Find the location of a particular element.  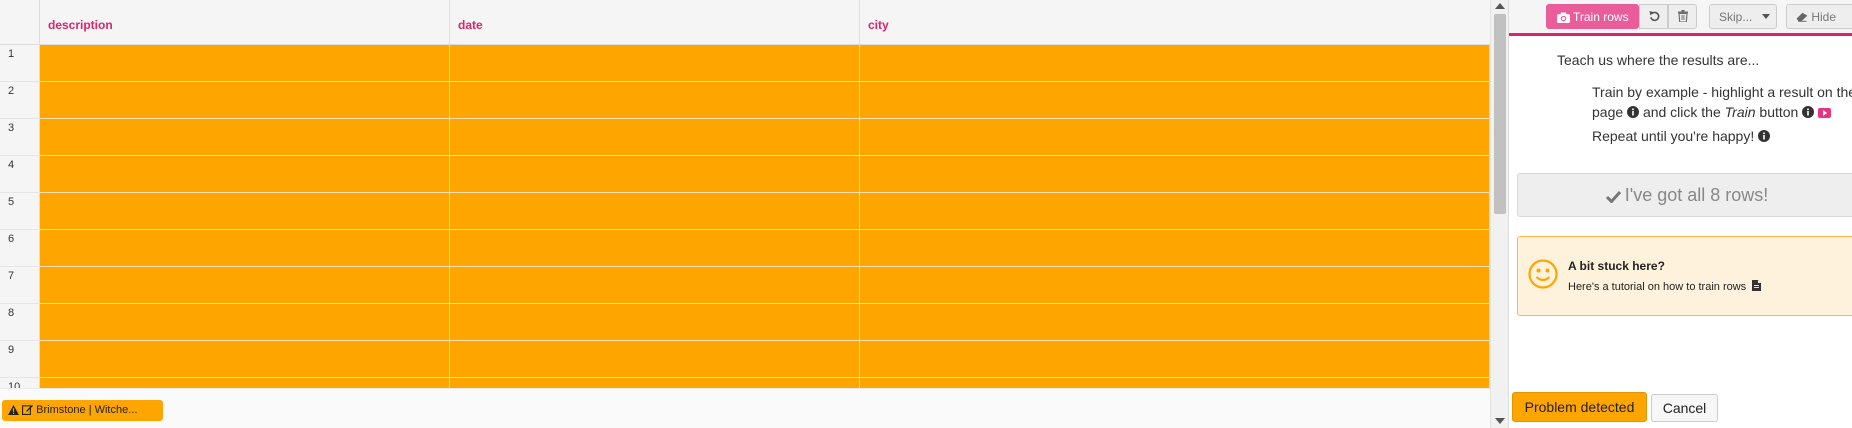

scroll-up-arrow-icon is located at coordinates (1500, 6).